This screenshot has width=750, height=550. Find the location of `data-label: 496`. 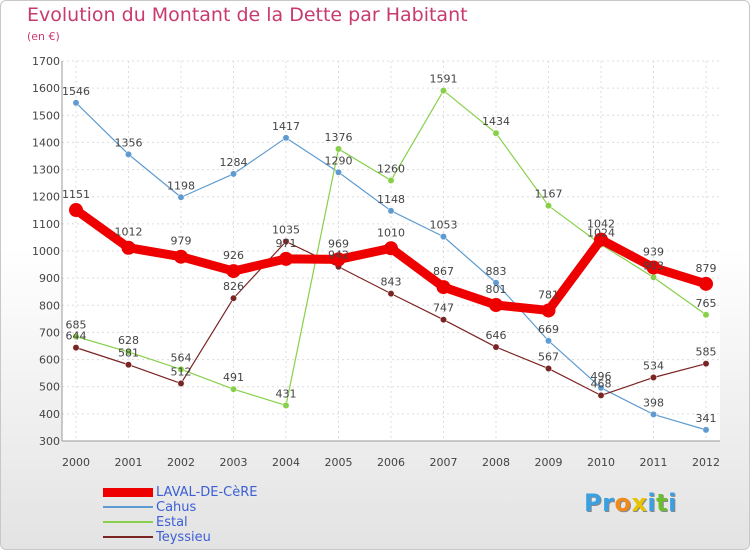

data-label: 496 is located at coordinates (601, 376).